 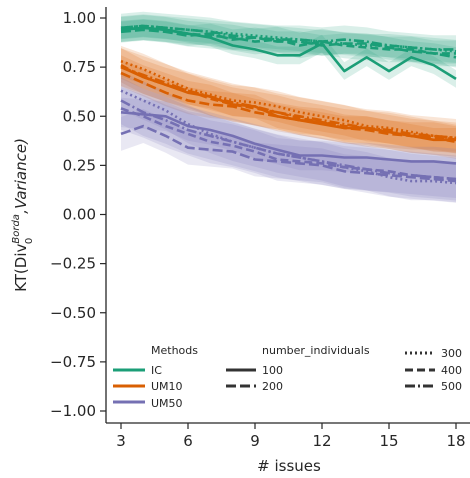 What do you see at coordinates (167, 403) in the screenshot?
I see `legend-label-um50: UM50` at bounding box center [167, 403].